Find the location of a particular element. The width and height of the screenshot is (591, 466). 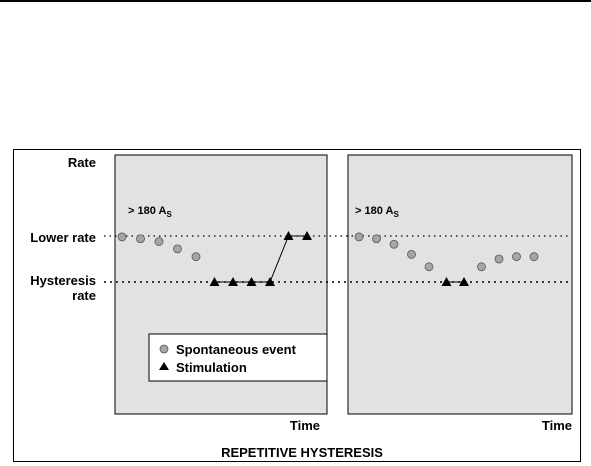

legend-stimulation-marker is located at coordinates (164, 366).